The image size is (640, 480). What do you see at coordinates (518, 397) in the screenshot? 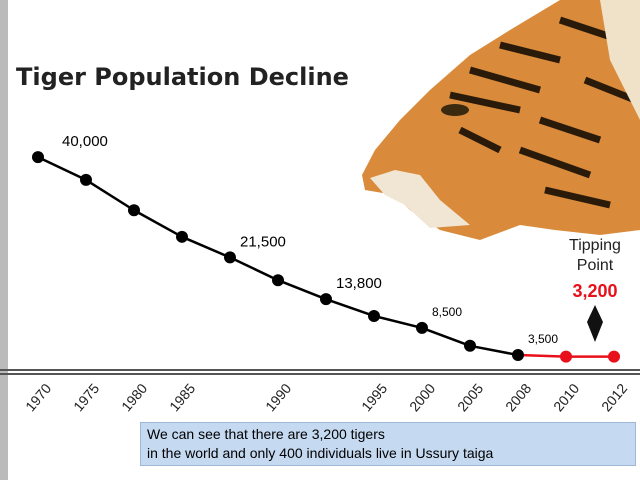
I see `x-tick-label: 2008` at bounding box center [518, 397].